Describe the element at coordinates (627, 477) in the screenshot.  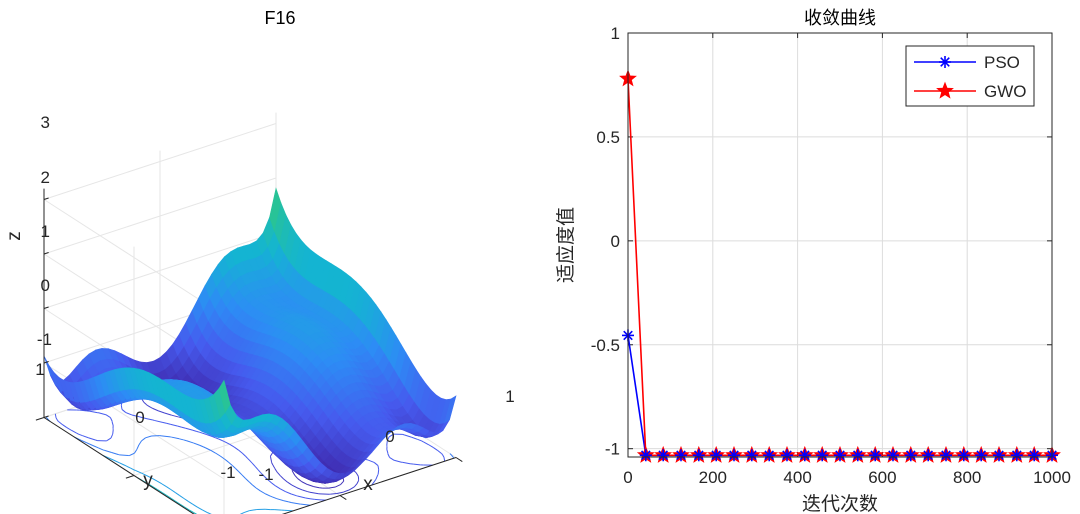
I see `conv-x-tick-label: 0` at that location.